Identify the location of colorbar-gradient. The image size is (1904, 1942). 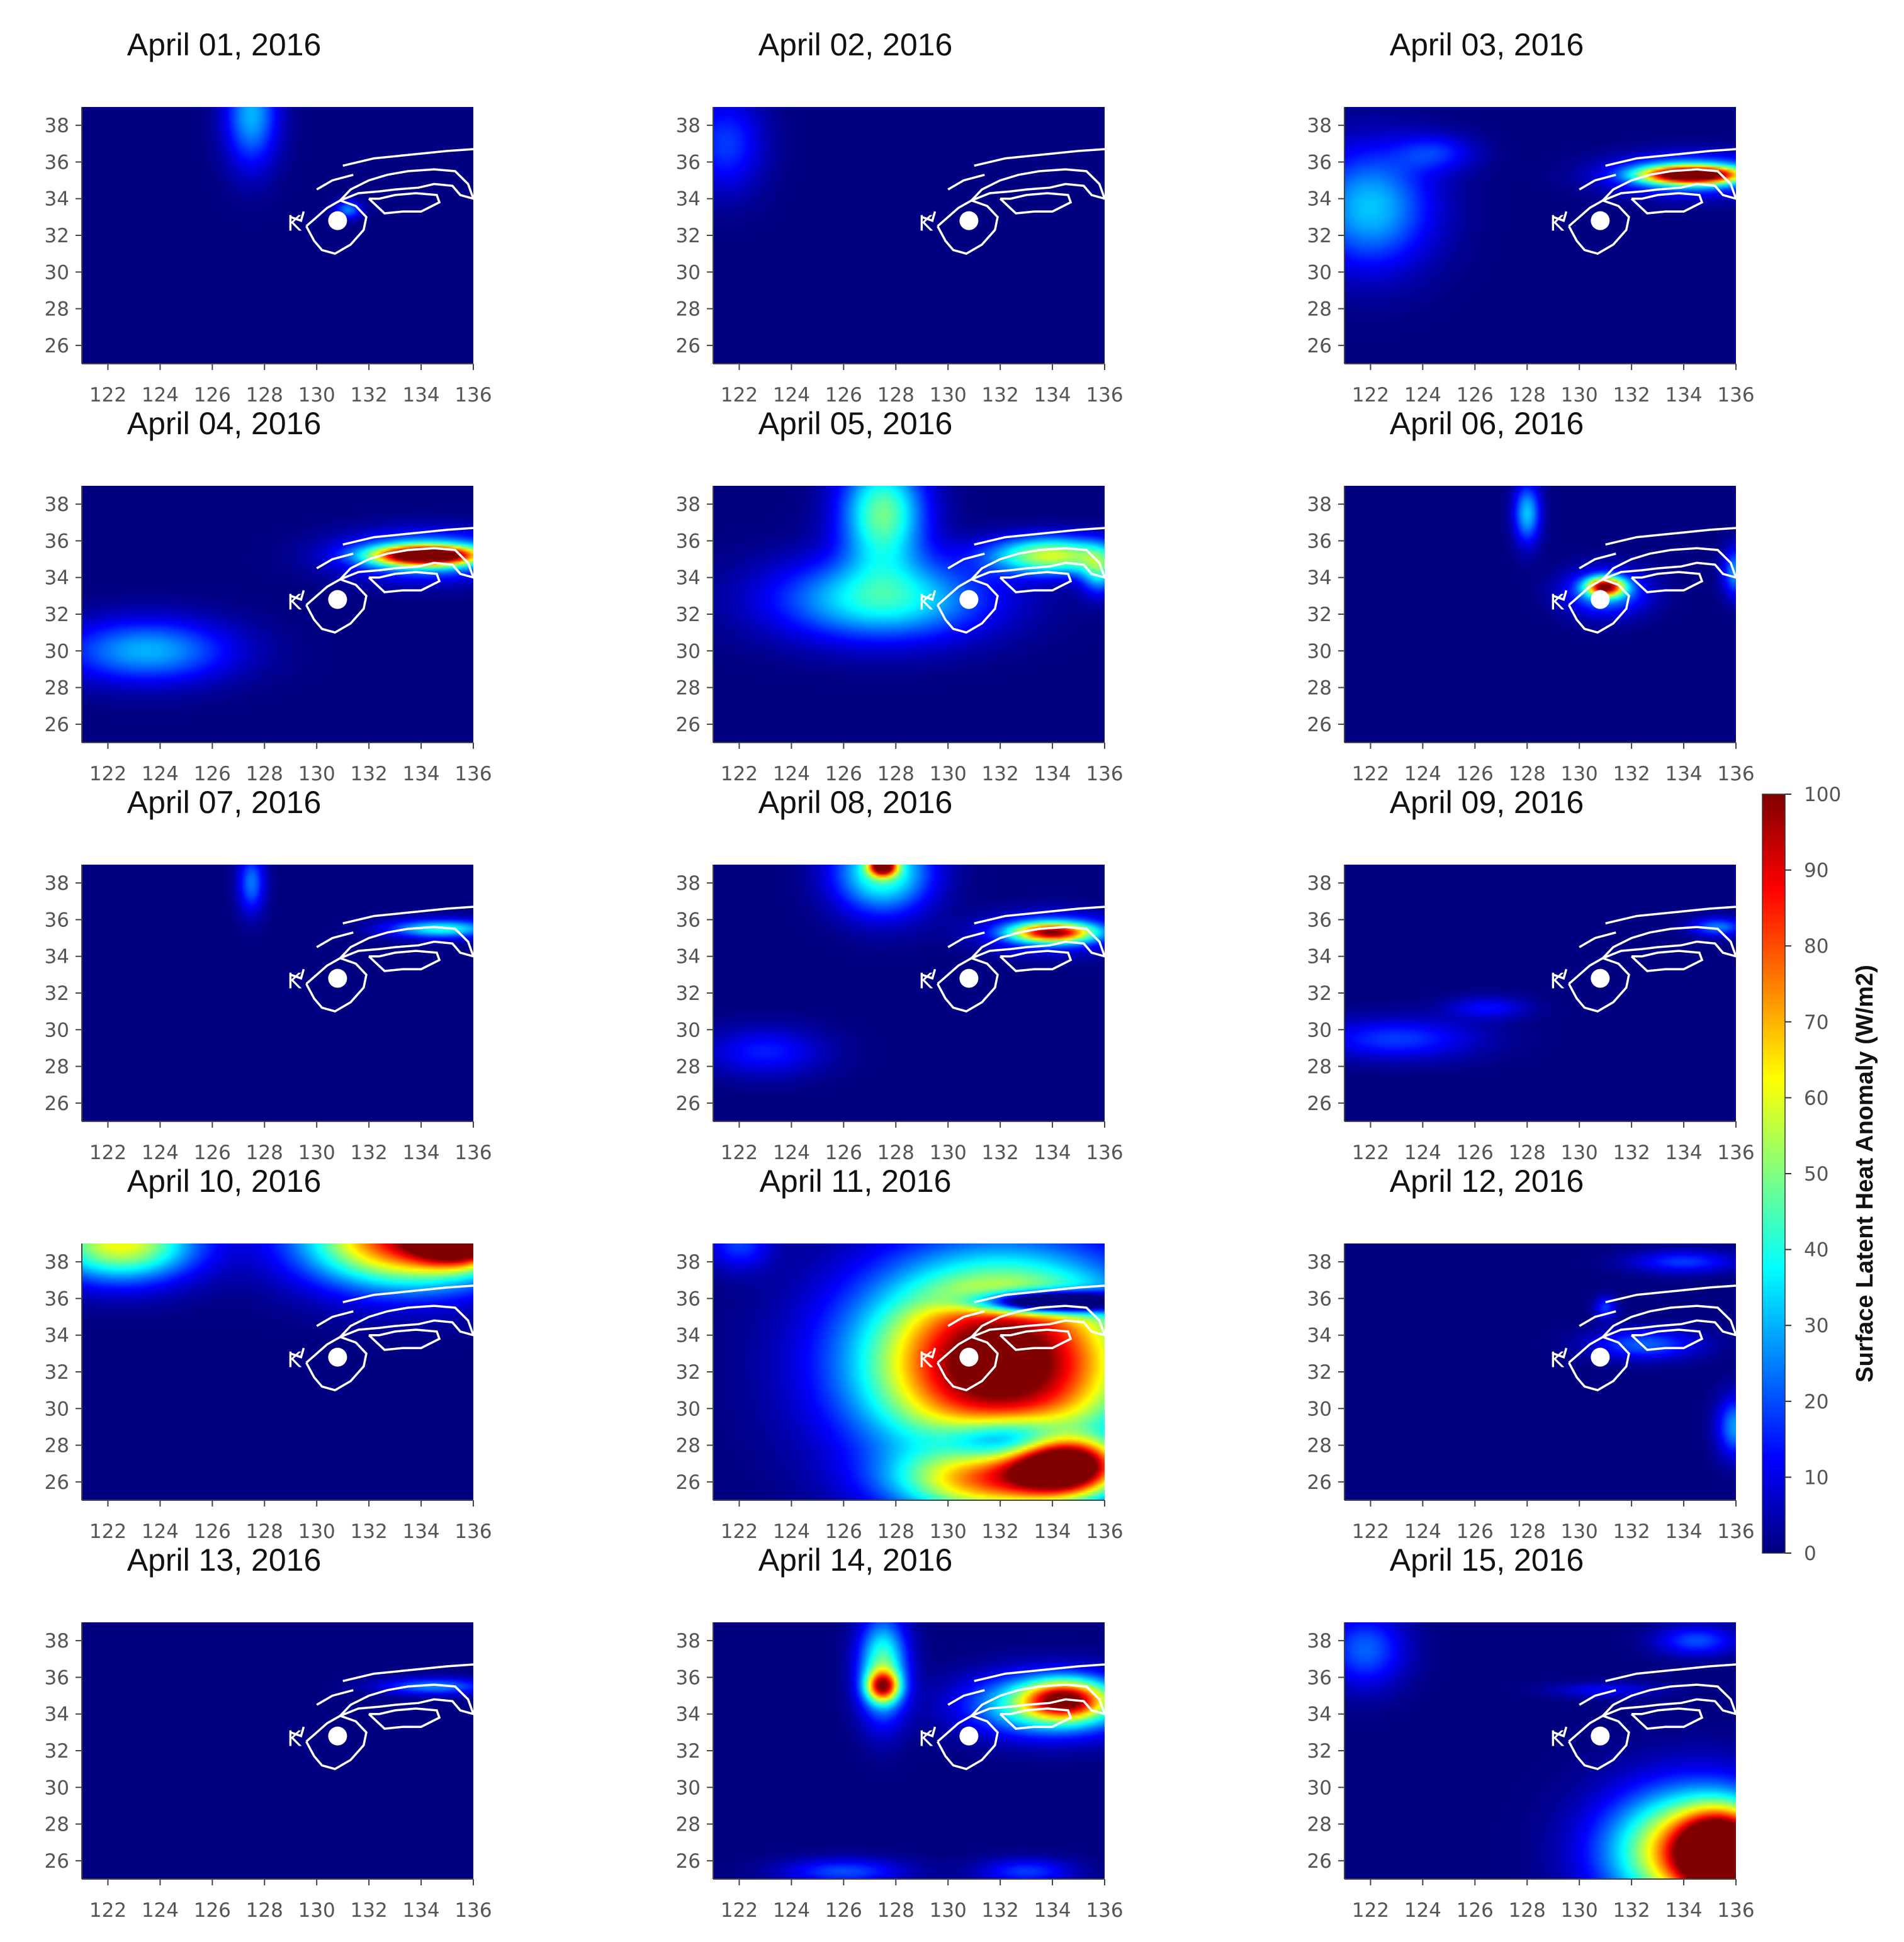
(1774, 1174).